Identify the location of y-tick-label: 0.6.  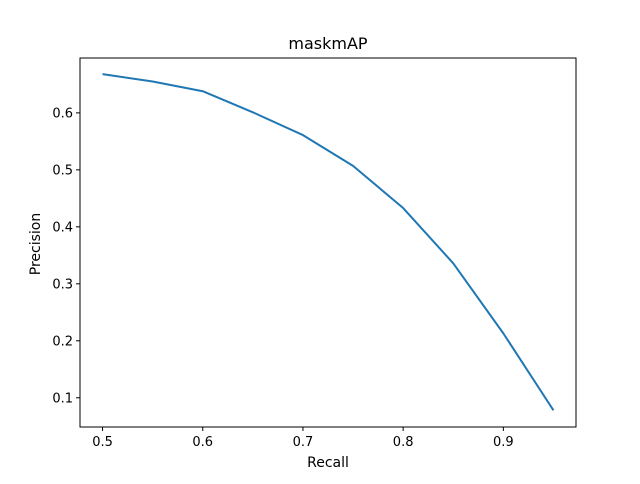
(62, 113).